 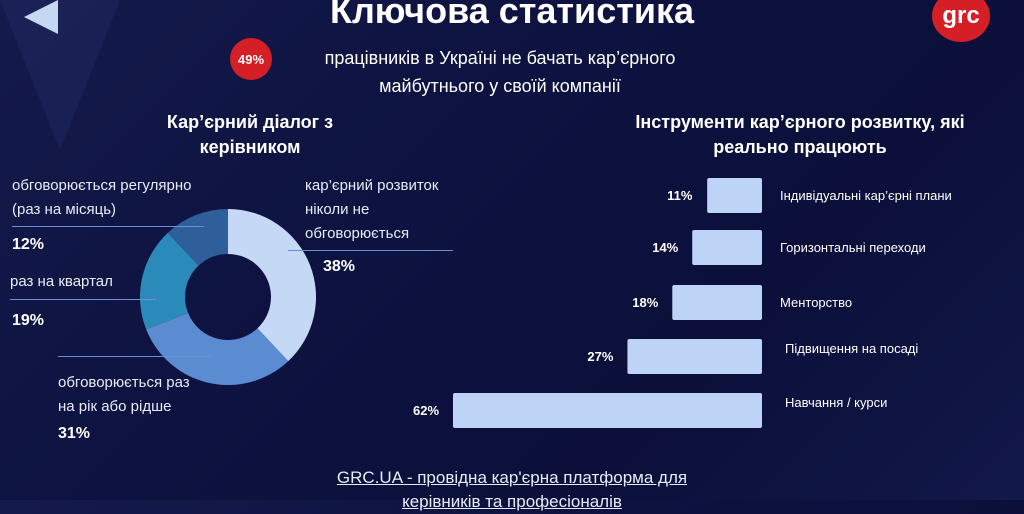 What do you see at coordinates (800, 147) in the screenshot?
I see `bar-title-line2: реально працюють` at bounding box center [800, 147].